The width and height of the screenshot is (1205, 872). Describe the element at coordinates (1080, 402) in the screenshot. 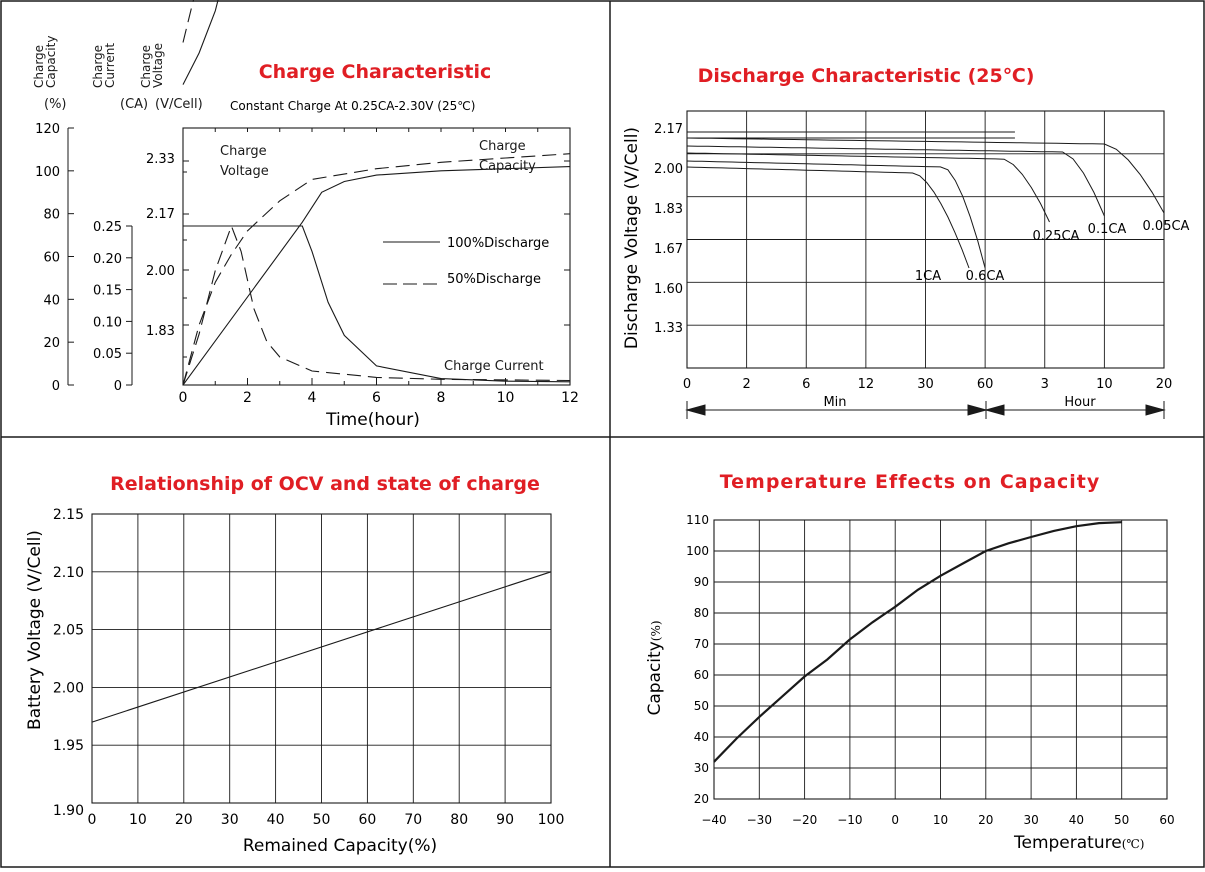

I see `discharge-group-hour: Hour` at that location.